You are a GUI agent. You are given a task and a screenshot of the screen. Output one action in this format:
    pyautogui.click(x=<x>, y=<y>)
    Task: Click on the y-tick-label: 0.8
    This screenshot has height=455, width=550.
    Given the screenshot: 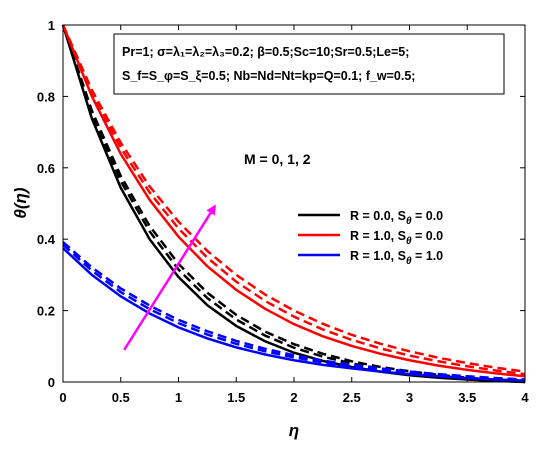 What is the action you would take?
    pyautogui.click(x=46, y=96)
    